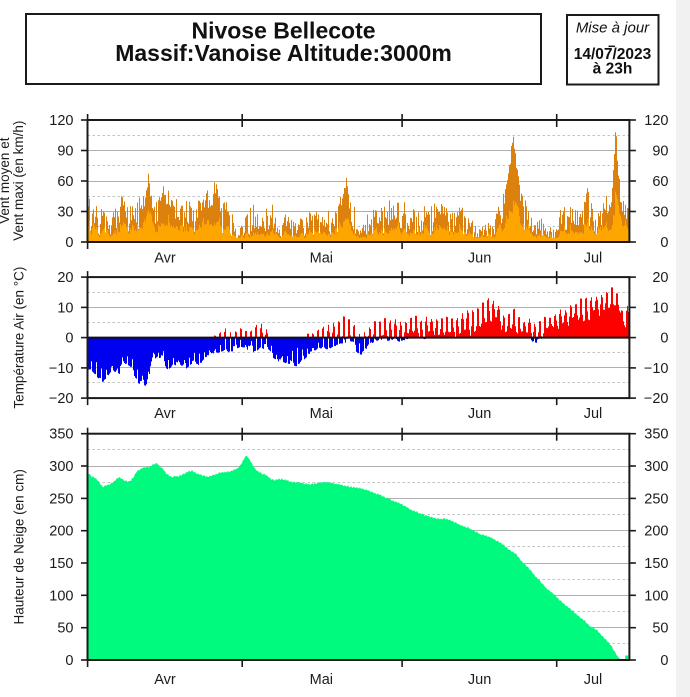 This screenshot has width=690, height=697. Describe the element at coordinates (613, 28) in the screenshot. I see `svg-text: Mise à jour` at that location.